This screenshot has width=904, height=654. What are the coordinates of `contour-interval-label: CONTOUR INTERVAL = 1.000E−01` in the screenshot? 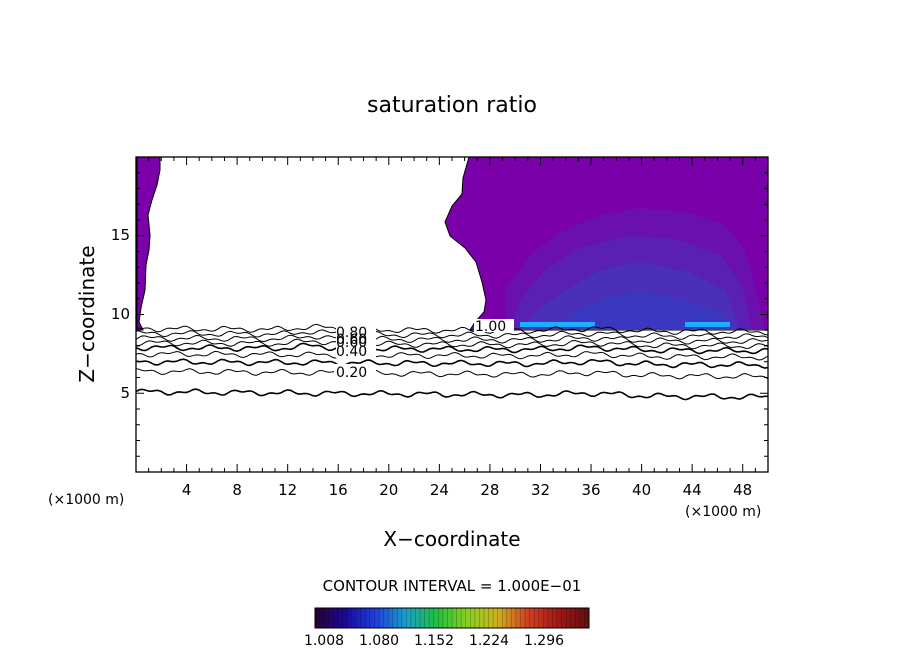 It's located at (452, 586).